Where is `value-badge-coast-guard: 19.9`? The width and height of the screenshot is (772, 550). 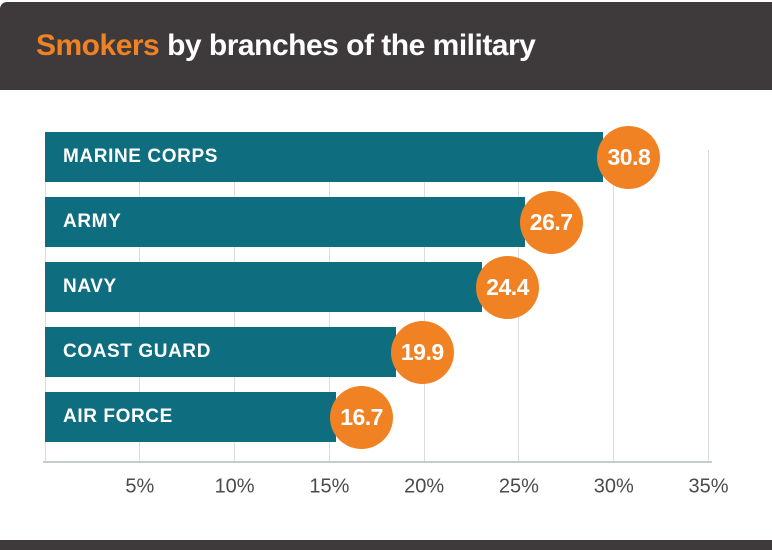 value-badge-coast-guard: 19.9 is located at coordinates (422, 352).